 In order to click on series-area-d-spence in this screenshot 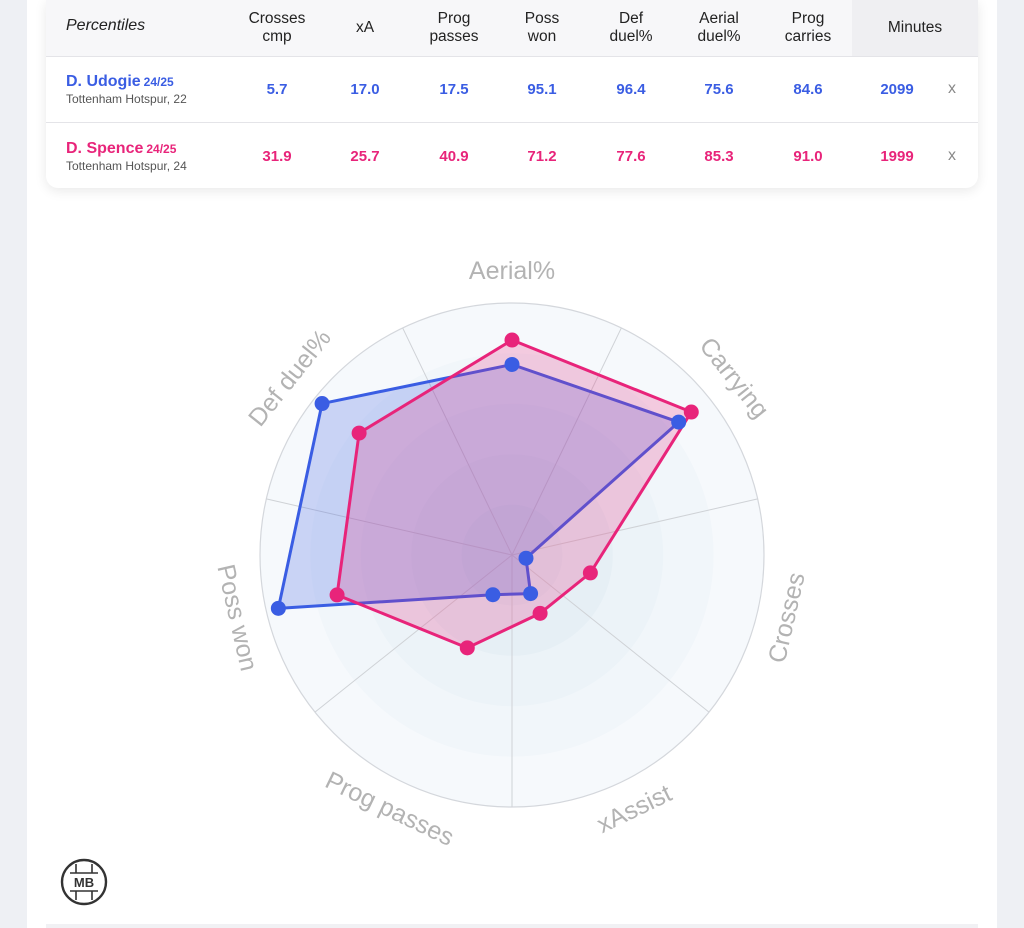, I will do `click(514, 494)`.